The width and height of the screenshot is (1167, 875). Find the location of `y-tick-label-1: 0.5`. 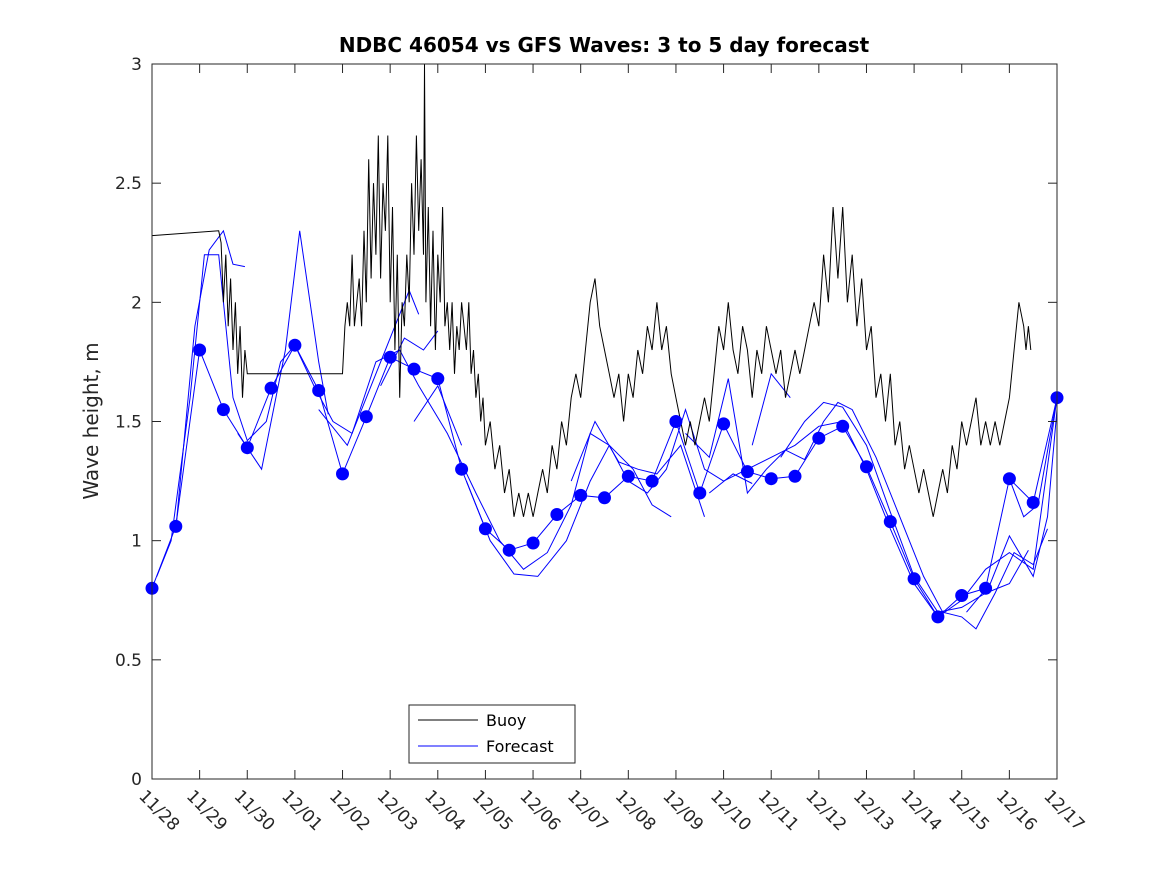

y-tick-label-1: 0.5 is located at coordinates (128, 661).